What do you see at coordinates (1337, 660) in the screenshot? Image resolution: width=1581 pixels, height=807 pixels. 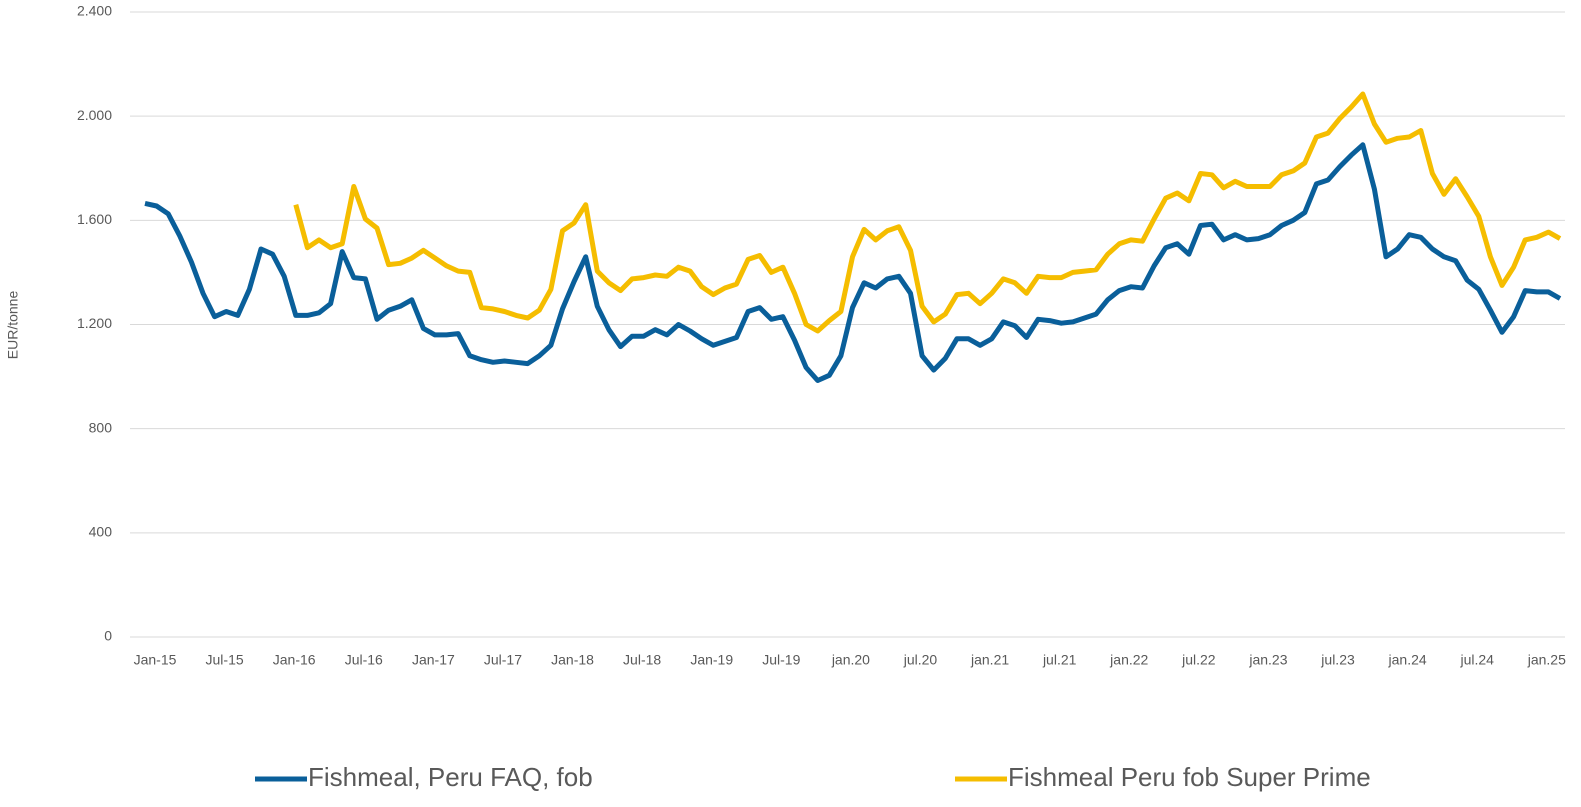 I see `x-tick-label: jul.23` at bounding box center [1337, 660].